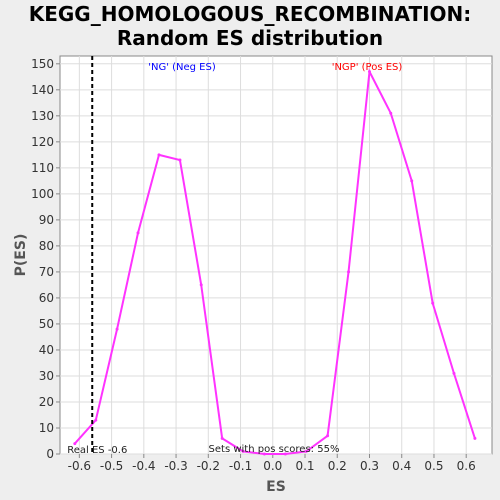 This screenshot has width=500, height=500. I want to click on neg-es-label: 'NG' (Neg ES), so click(182, 67).